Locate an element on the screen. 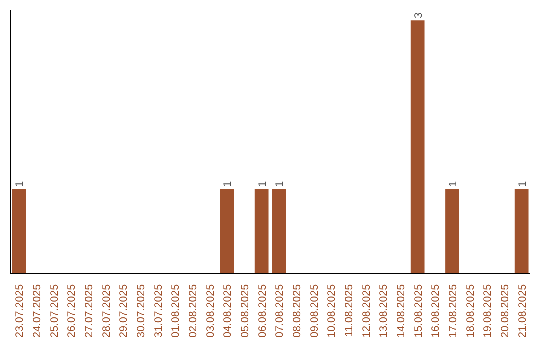 The image size is (540, 340). x-tick-label: 20.08.2025 is located at coordinates (506, 311).